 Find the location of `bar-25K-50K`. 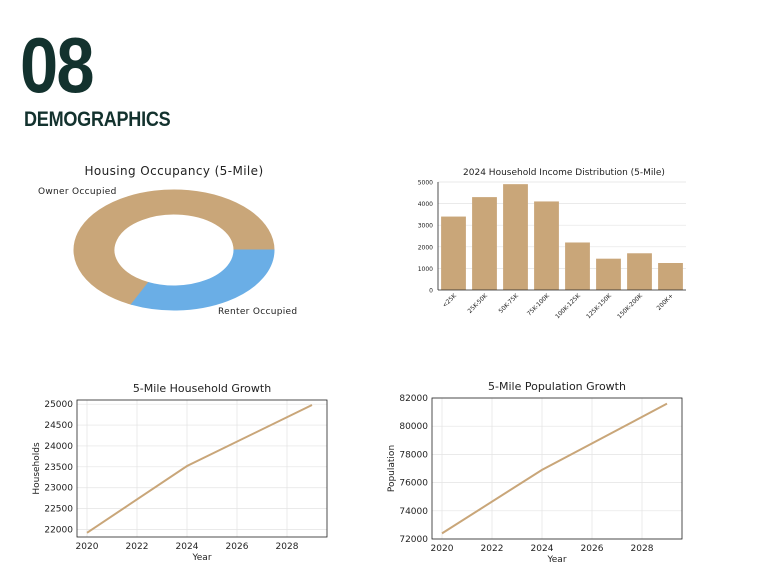

bar-25K-50K is located at coordinates (484, 243).